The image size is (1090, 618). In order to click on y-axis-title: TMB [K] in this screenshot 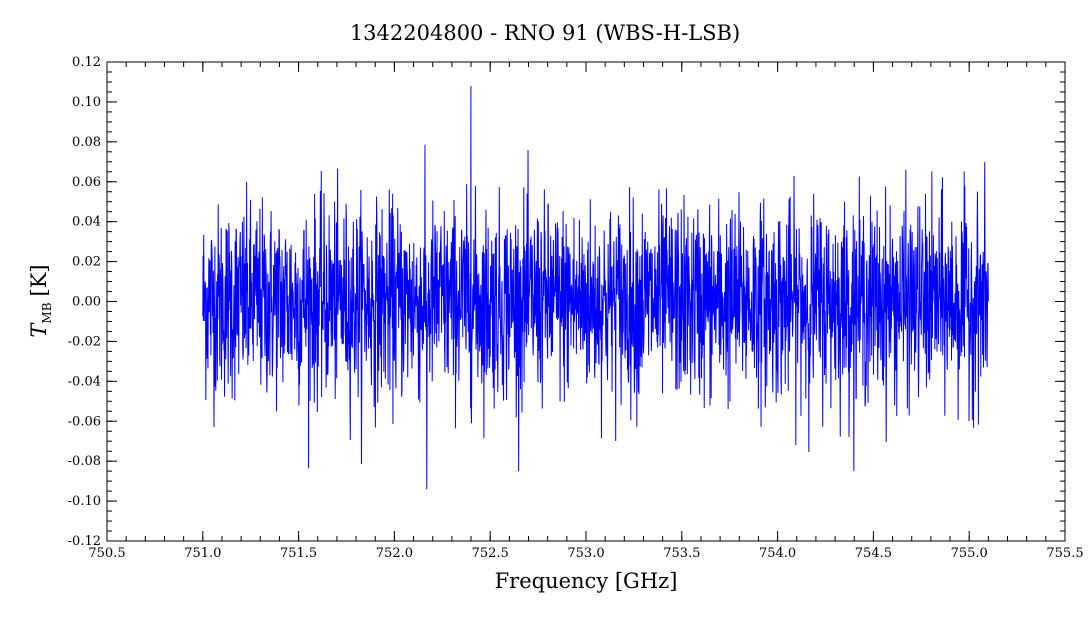, I will do `click(40, 300)`.